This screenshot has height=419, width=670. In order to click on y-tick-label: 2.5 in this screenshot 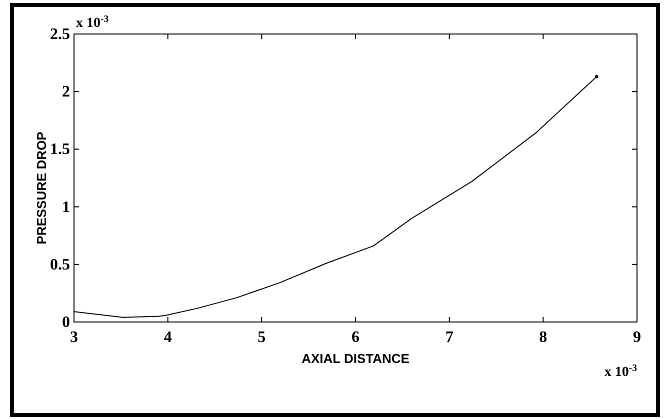, I will do `click(60, 34)`.